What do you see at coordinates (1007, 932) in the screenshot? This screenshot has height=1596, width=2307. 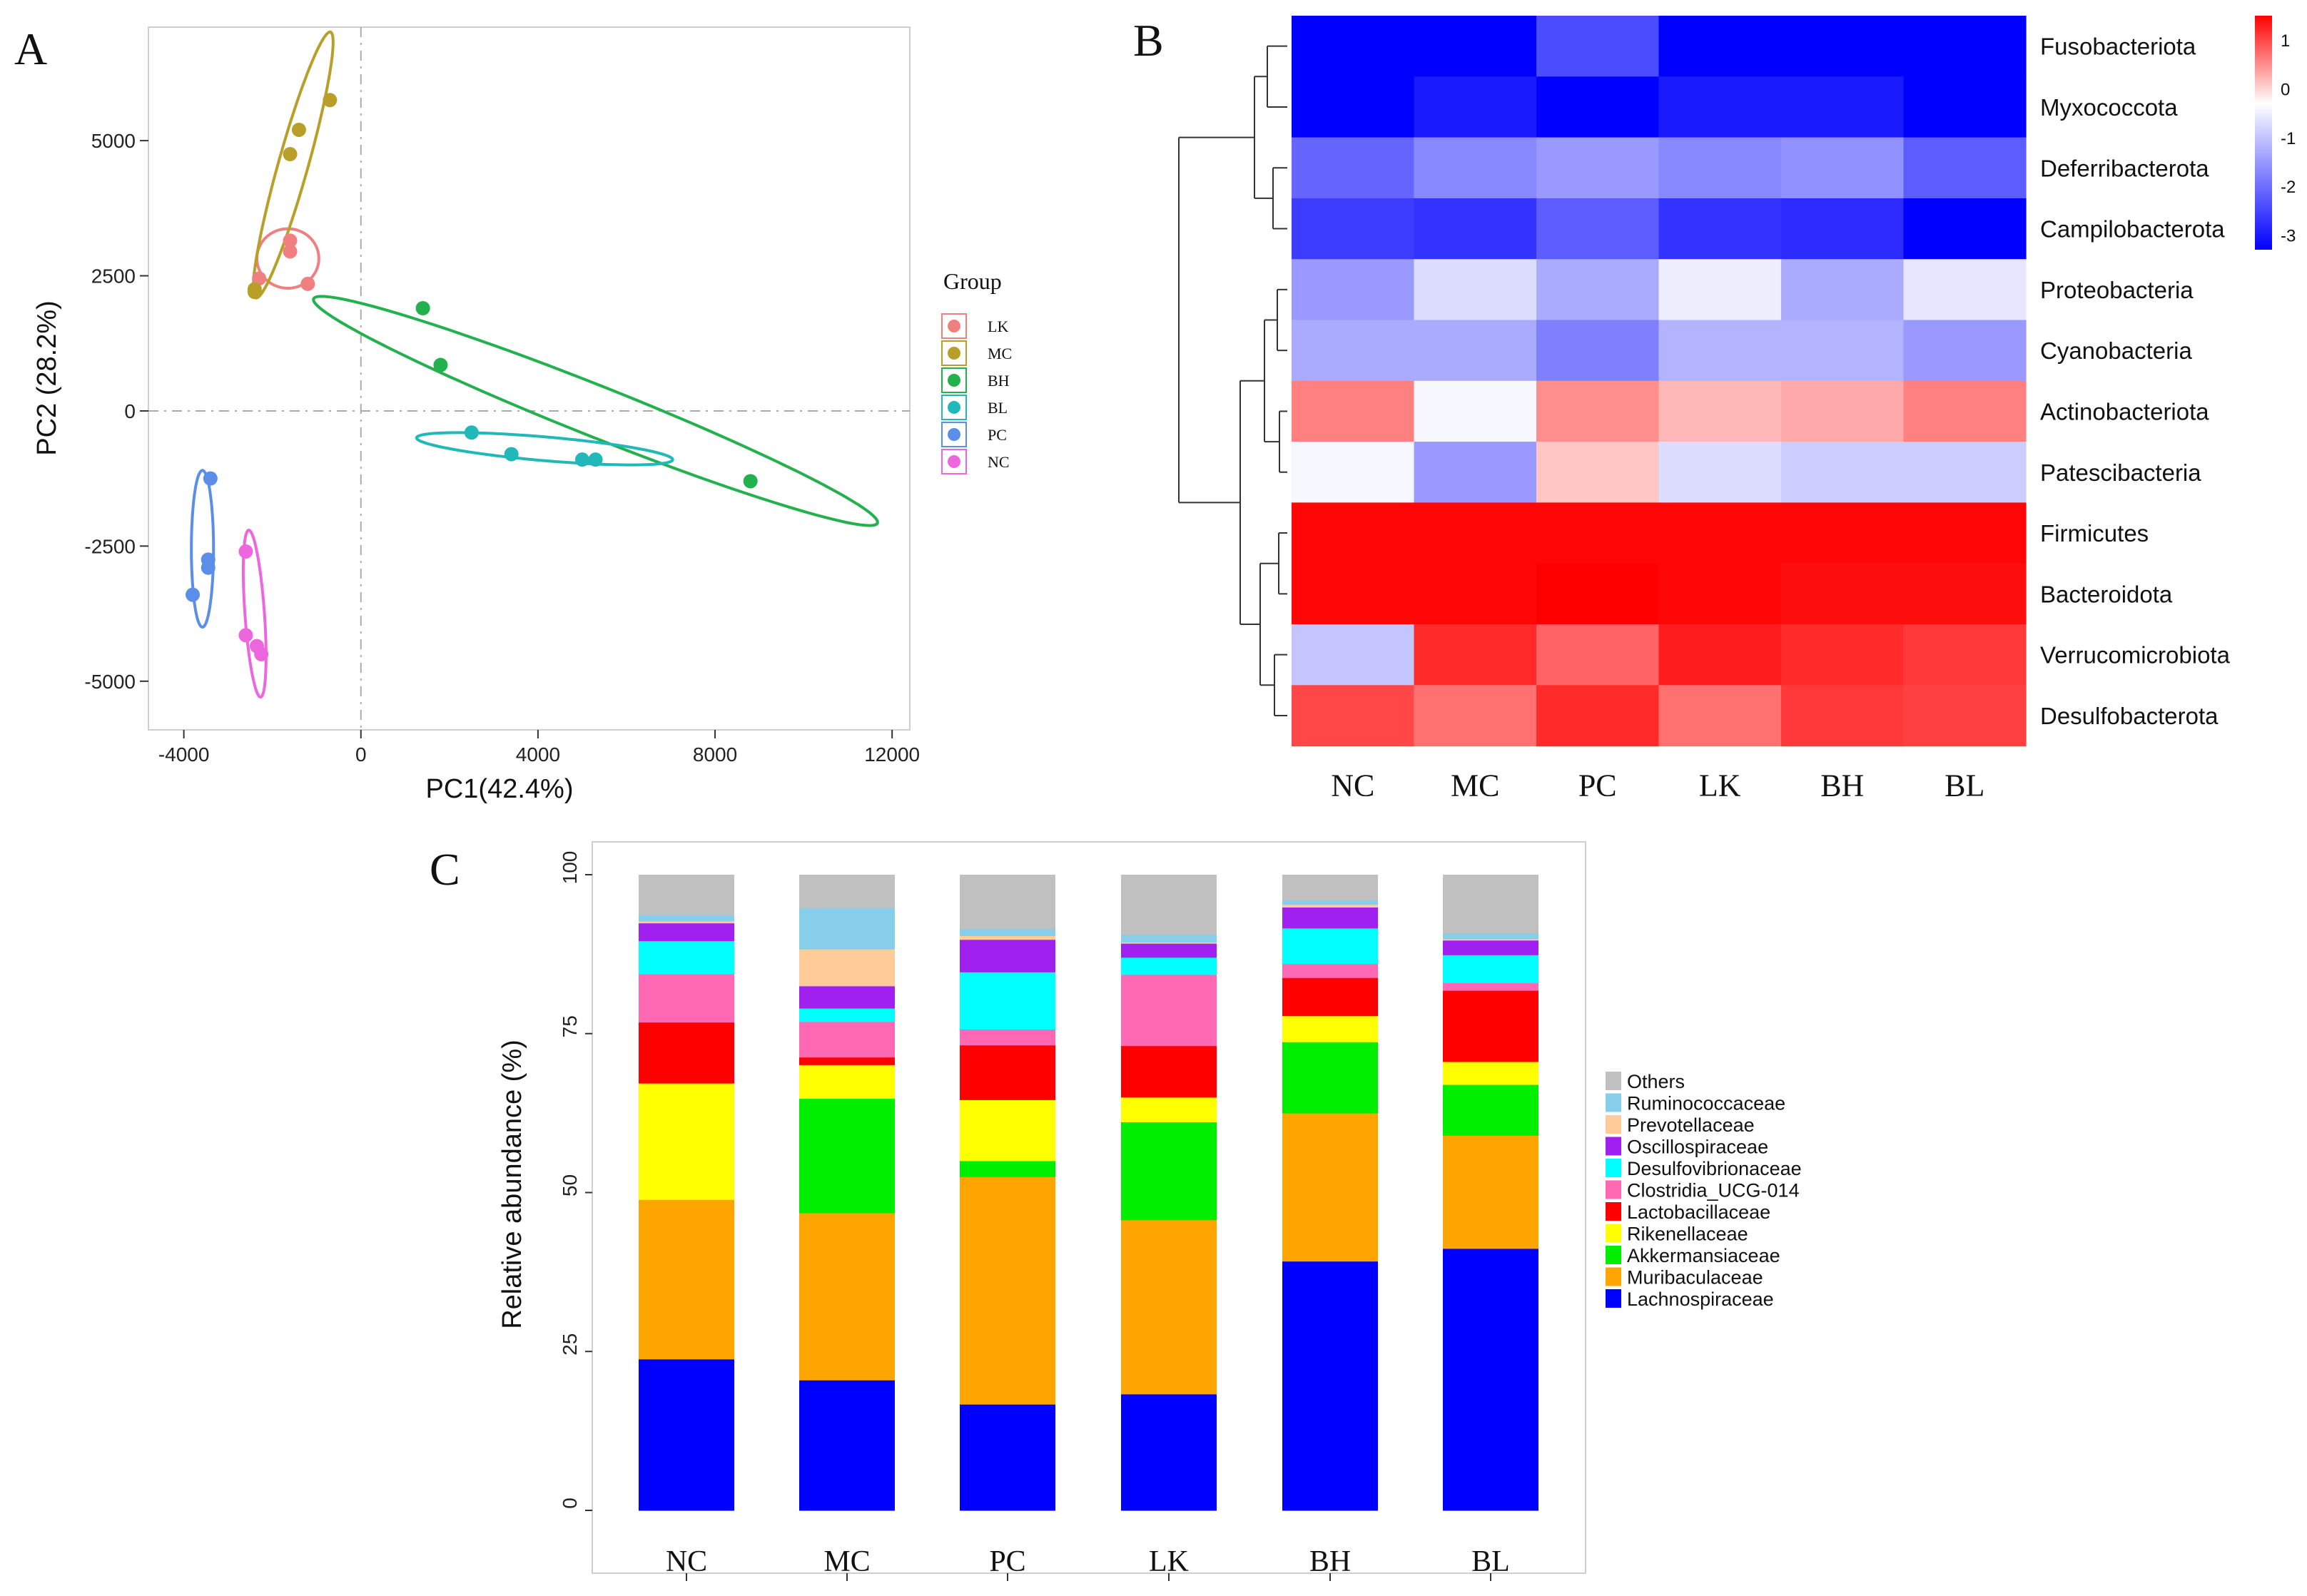 I see `bar-segment-pc-ruminococcaceae` at bounding box center [1007, 932].